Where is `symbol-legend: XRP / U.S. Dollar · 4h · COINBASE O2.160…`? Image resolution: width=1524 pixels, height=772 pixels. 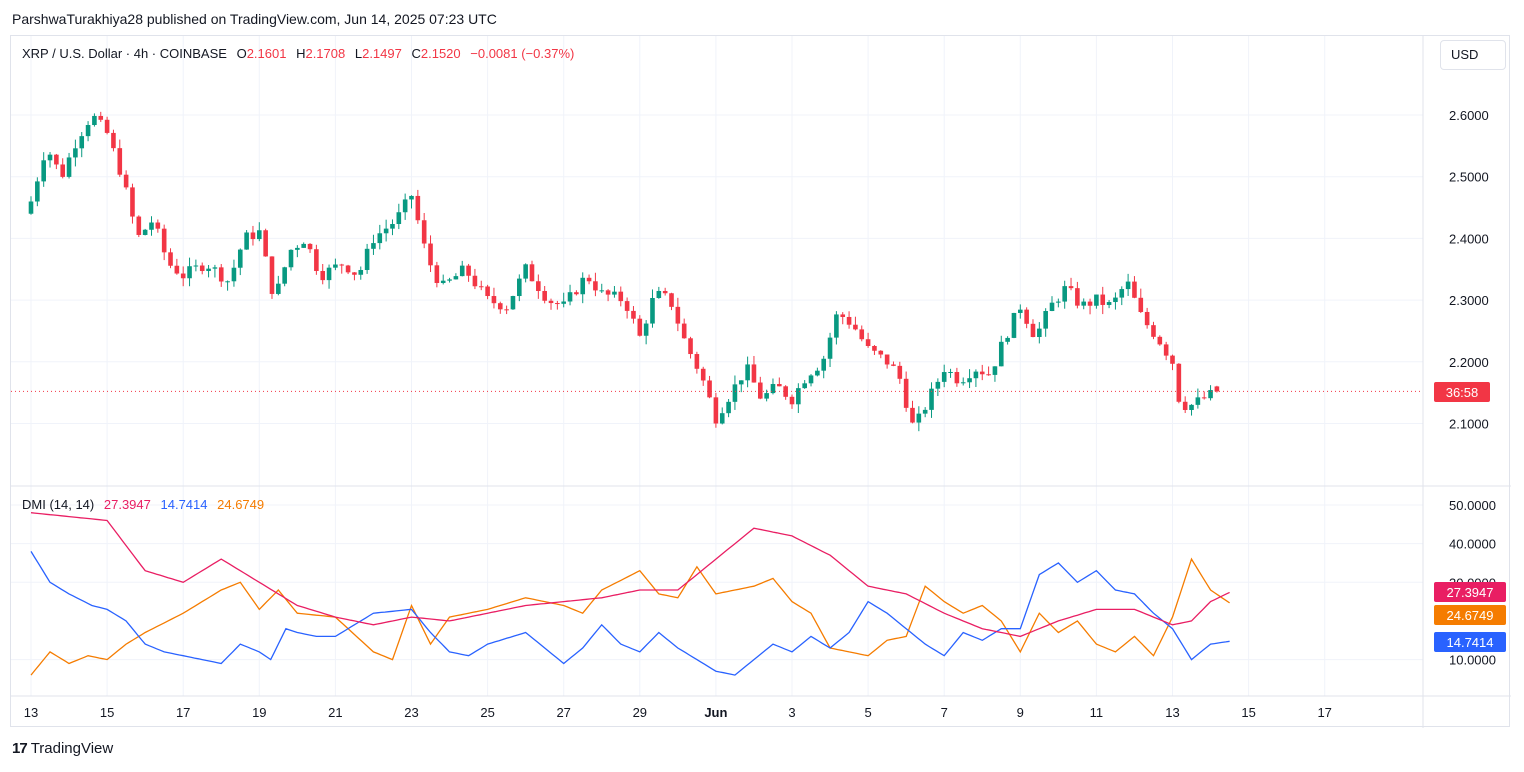
symbol-legend: XRP / U.S. Dollar · 4h · COINBASE O2.160… is located at coordinates (298, 53).